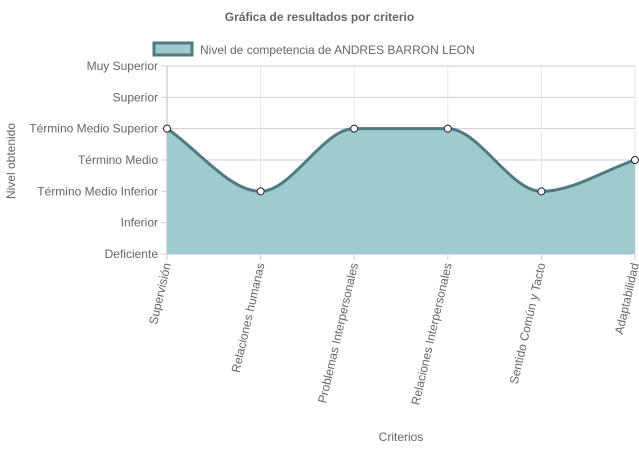 This screenshot has height=449, width=639. Describe the element at coordinates (338, 333) in the screenshot. I see `x-tick-label: Problemas Interpersonales` at that location.